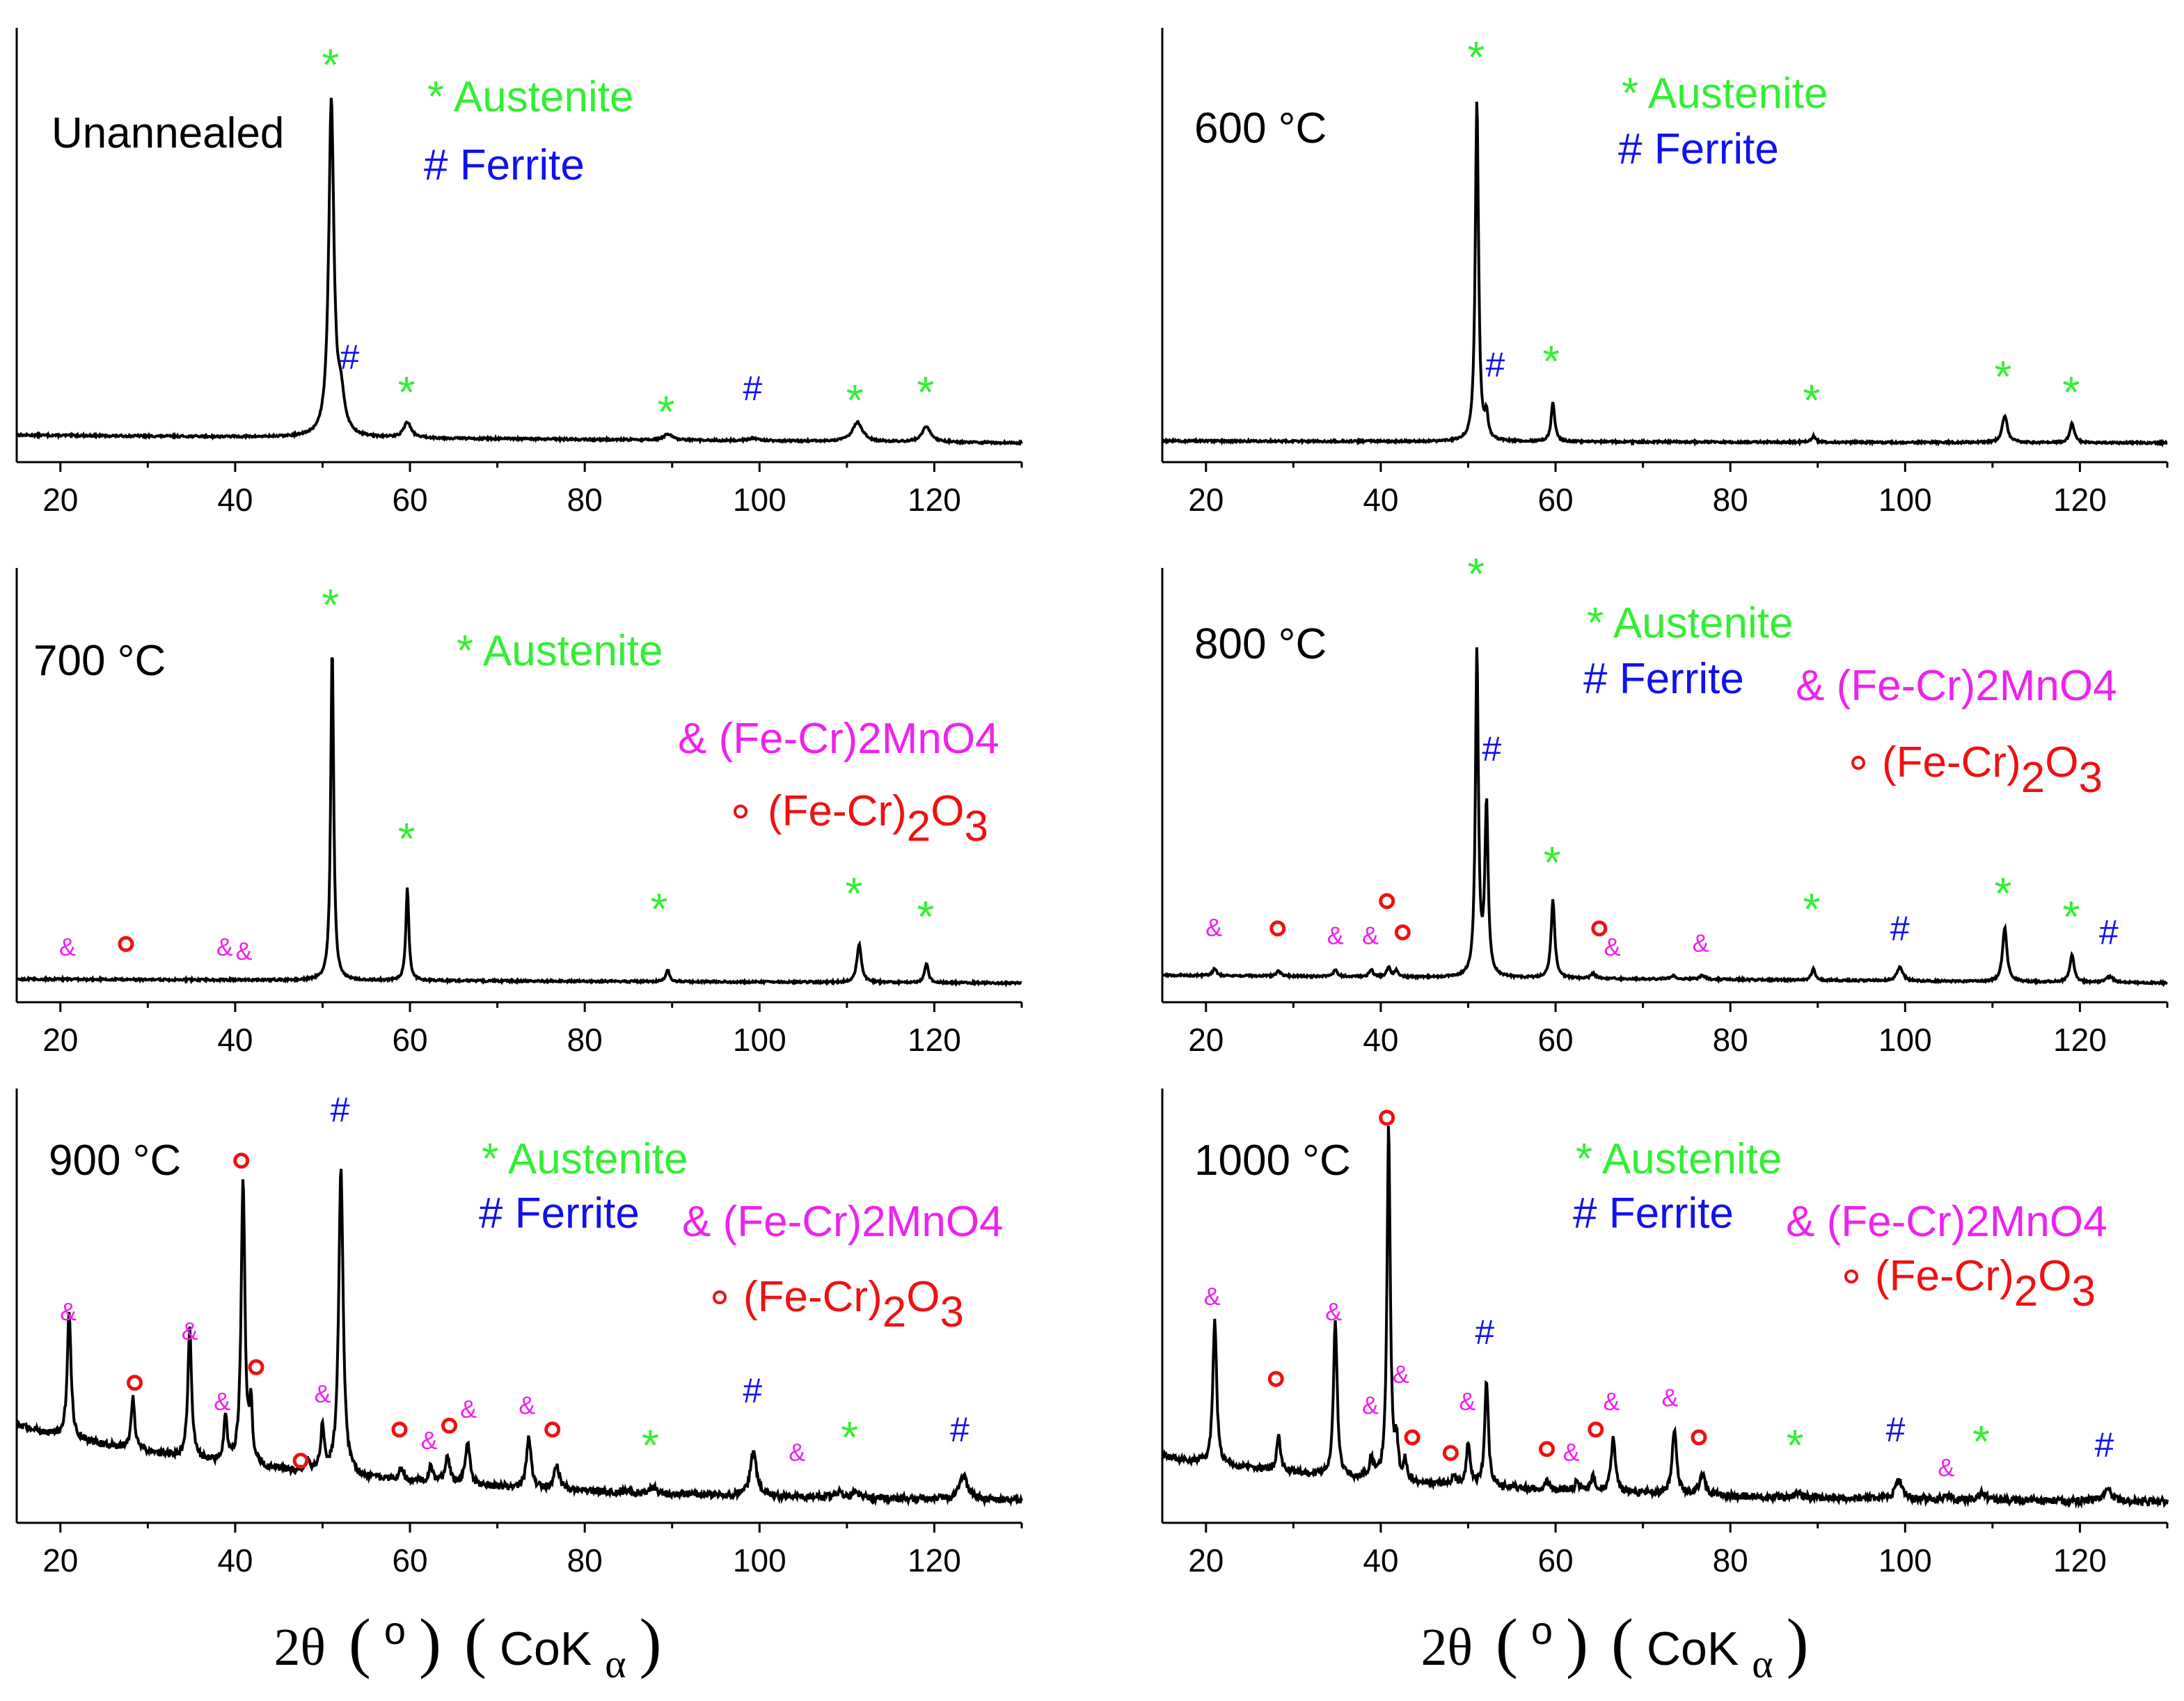 The image size is (2184, 1701). I want to click on legend-hematite-circle-icon, so click(720, 1297).